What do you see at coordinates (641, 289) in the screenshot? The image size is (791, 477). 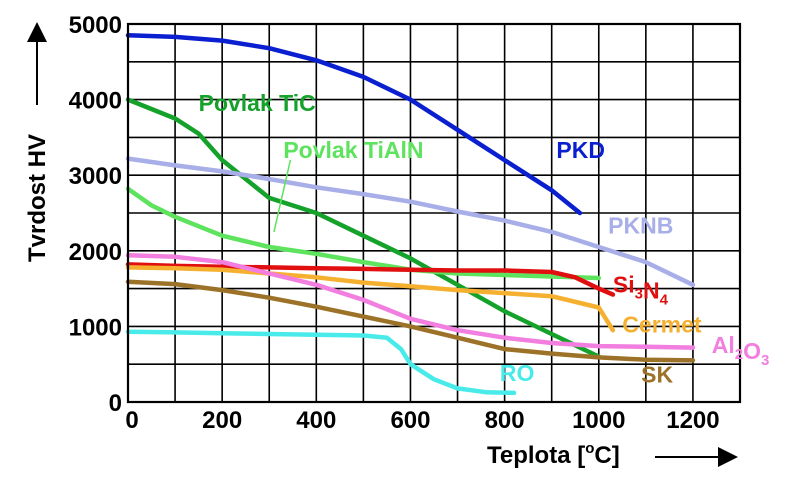 I see `series-label: Si3N4` at bounding box center [641, 289].